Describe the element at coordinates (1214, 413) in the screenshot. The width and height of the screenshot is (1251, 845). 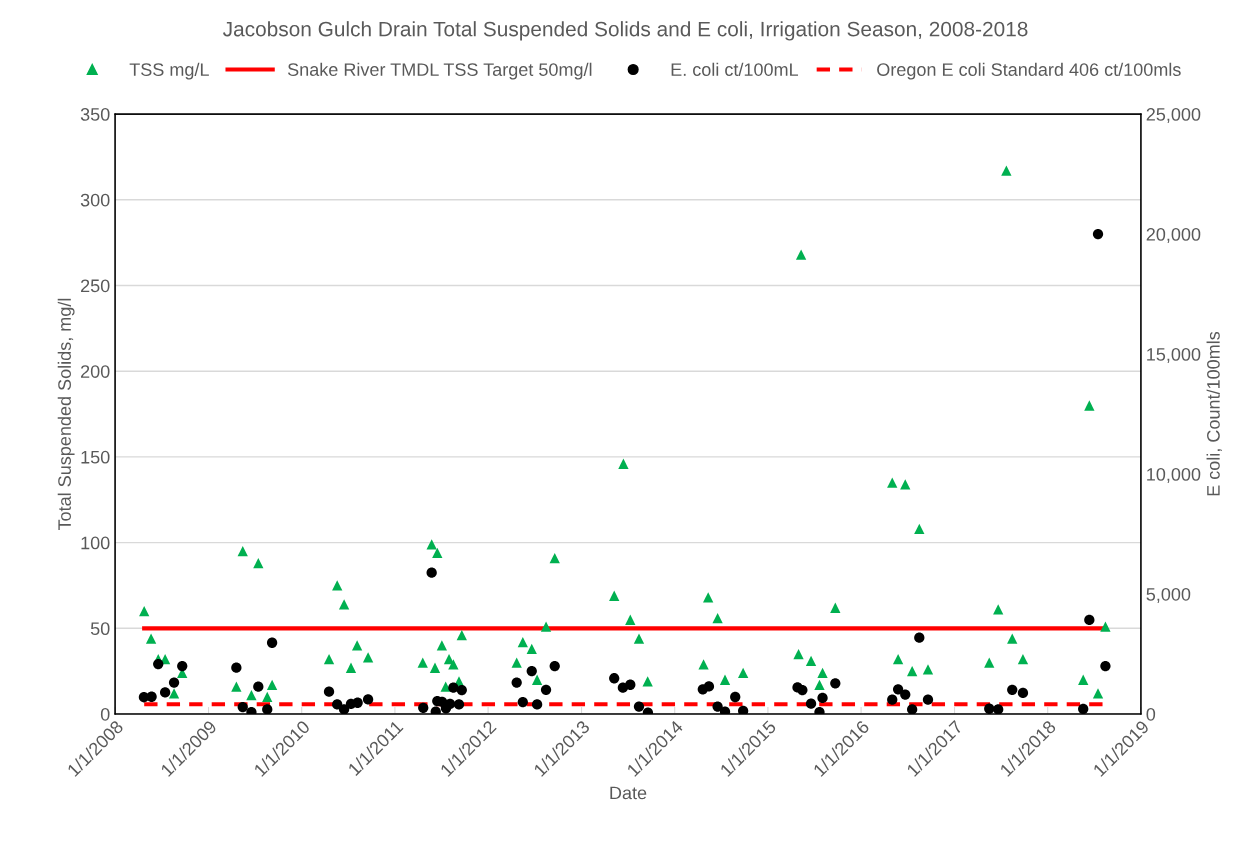
I see `y2-axis-title: E coli, Count/100mls` at that location.